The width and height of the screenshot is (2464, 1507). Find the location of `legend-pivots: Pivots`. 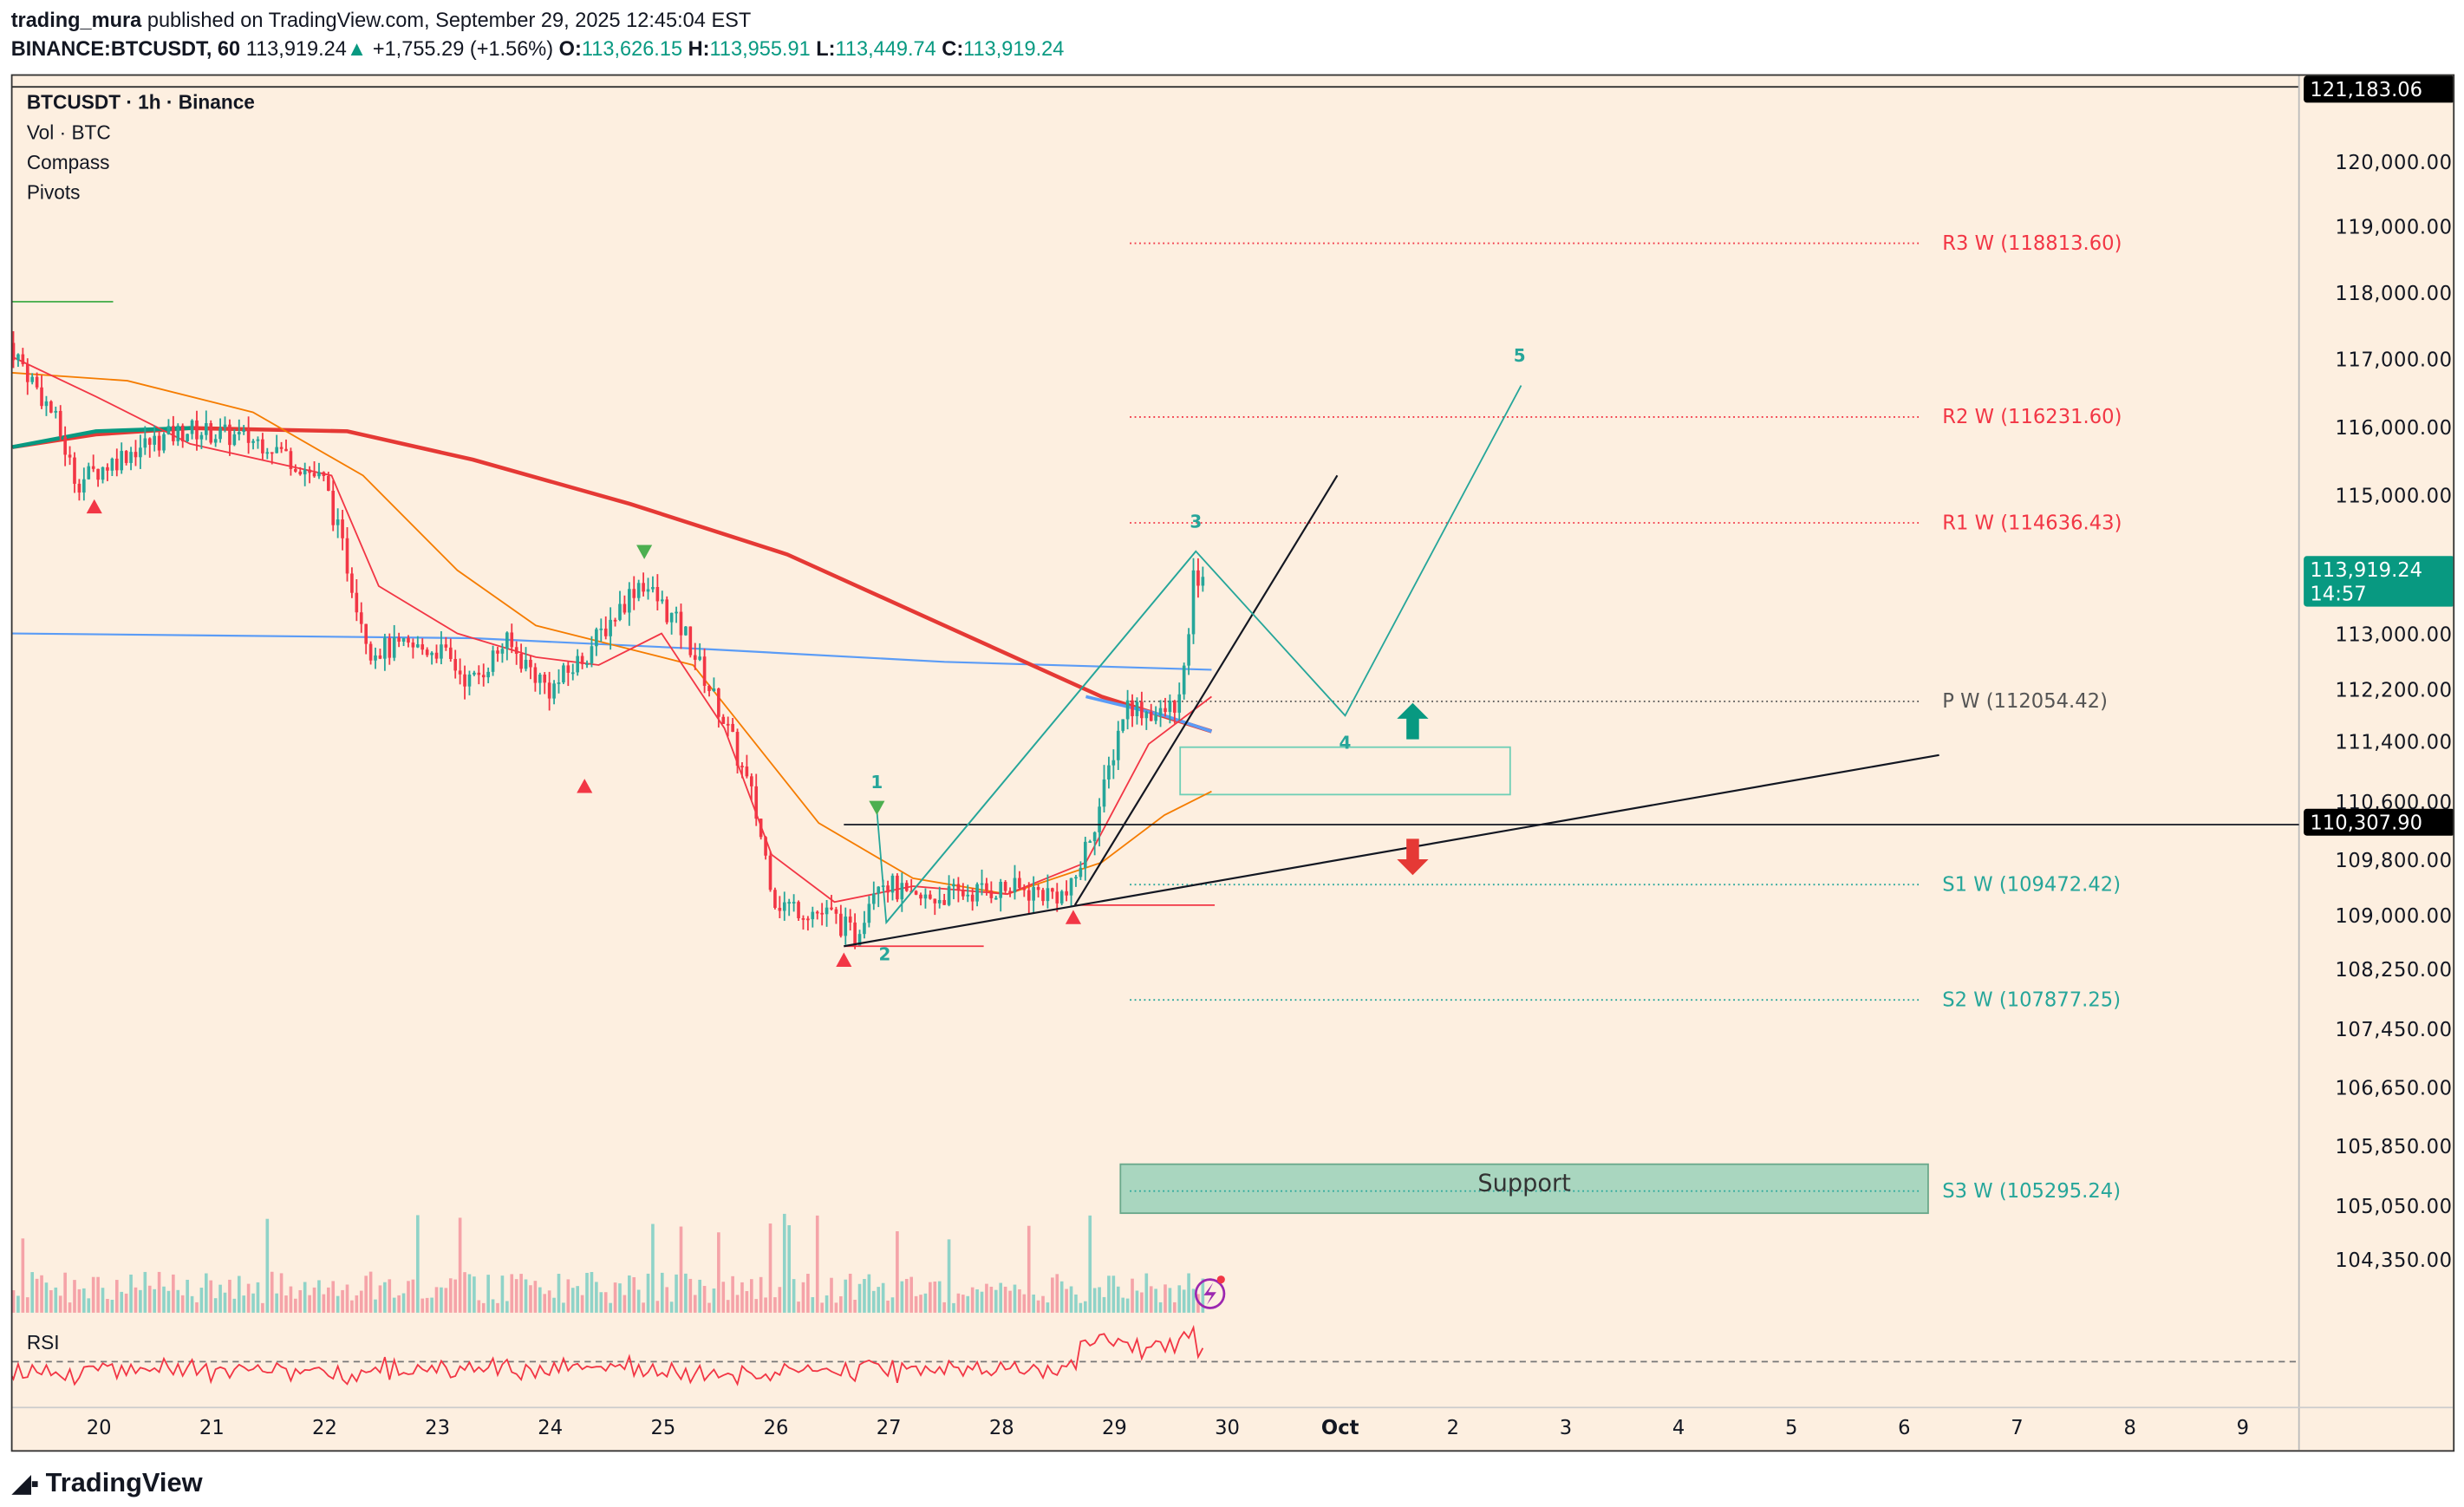

legend-pivots: Pivots is located at coordinates (53, 193).